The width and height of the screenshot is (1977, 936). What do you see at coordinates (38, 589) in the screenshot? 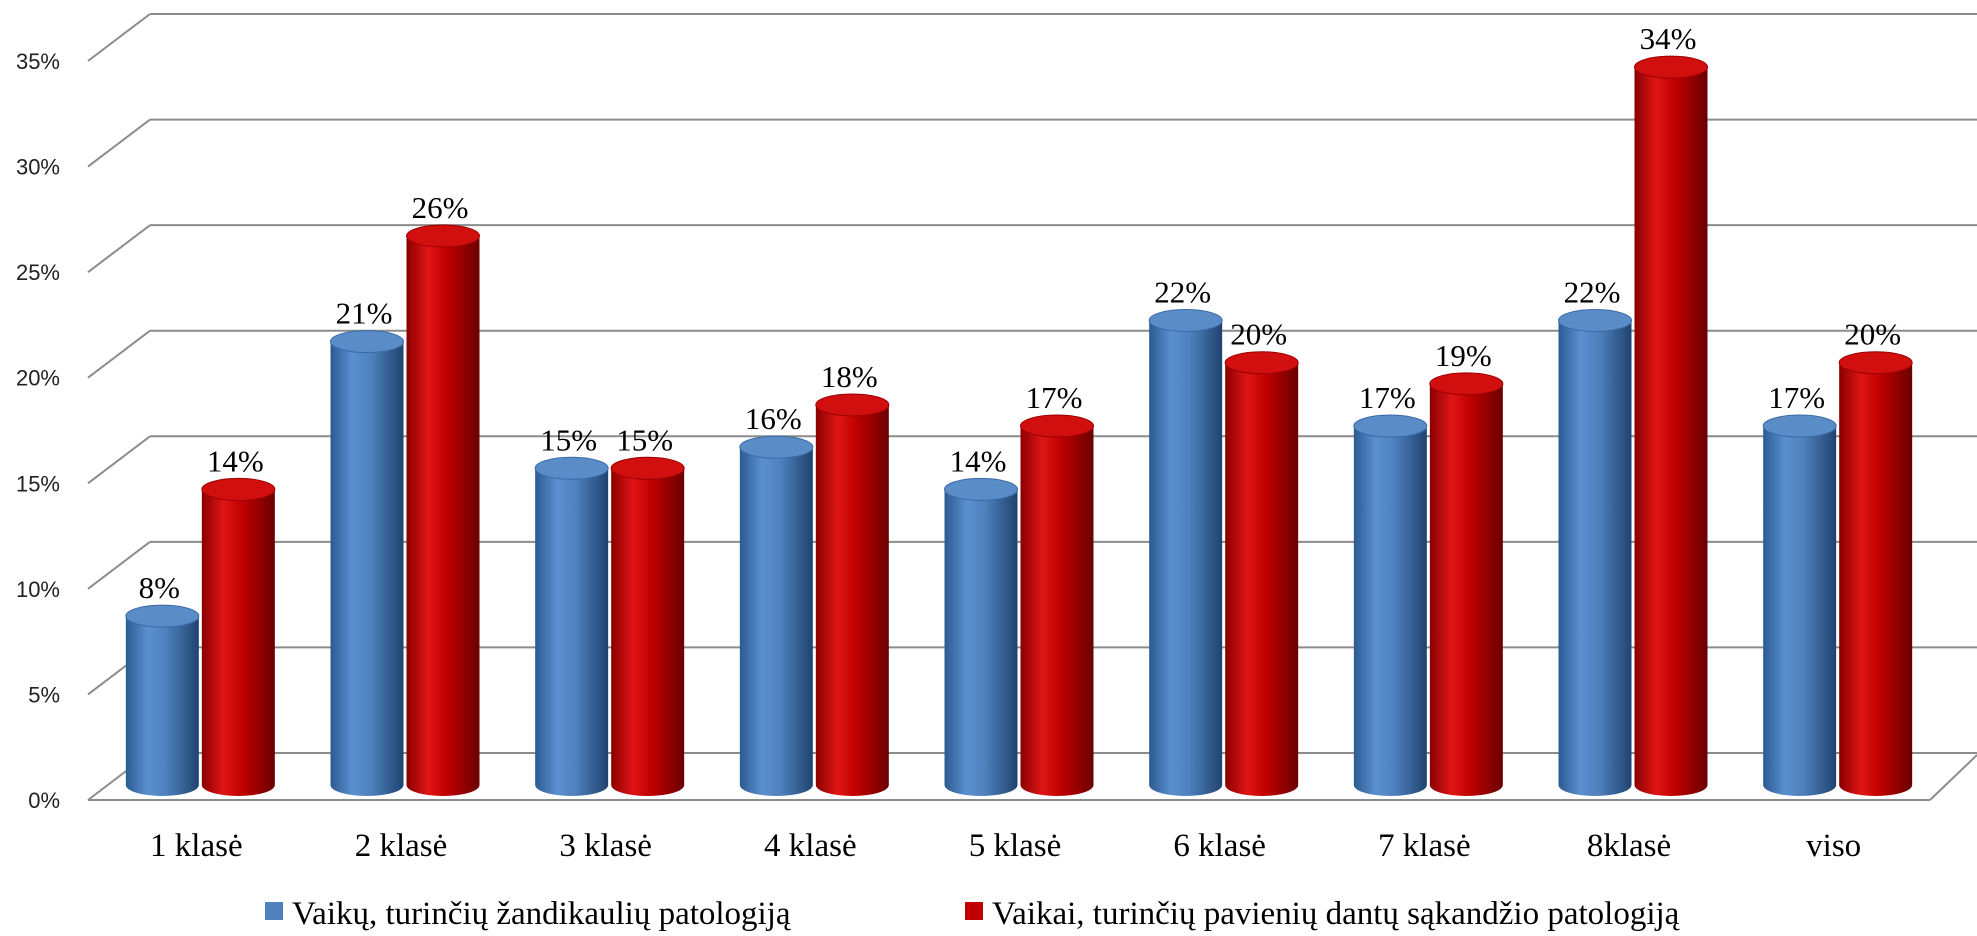
I see `y-tick-label: 10%` at bounding box center [38, 589].